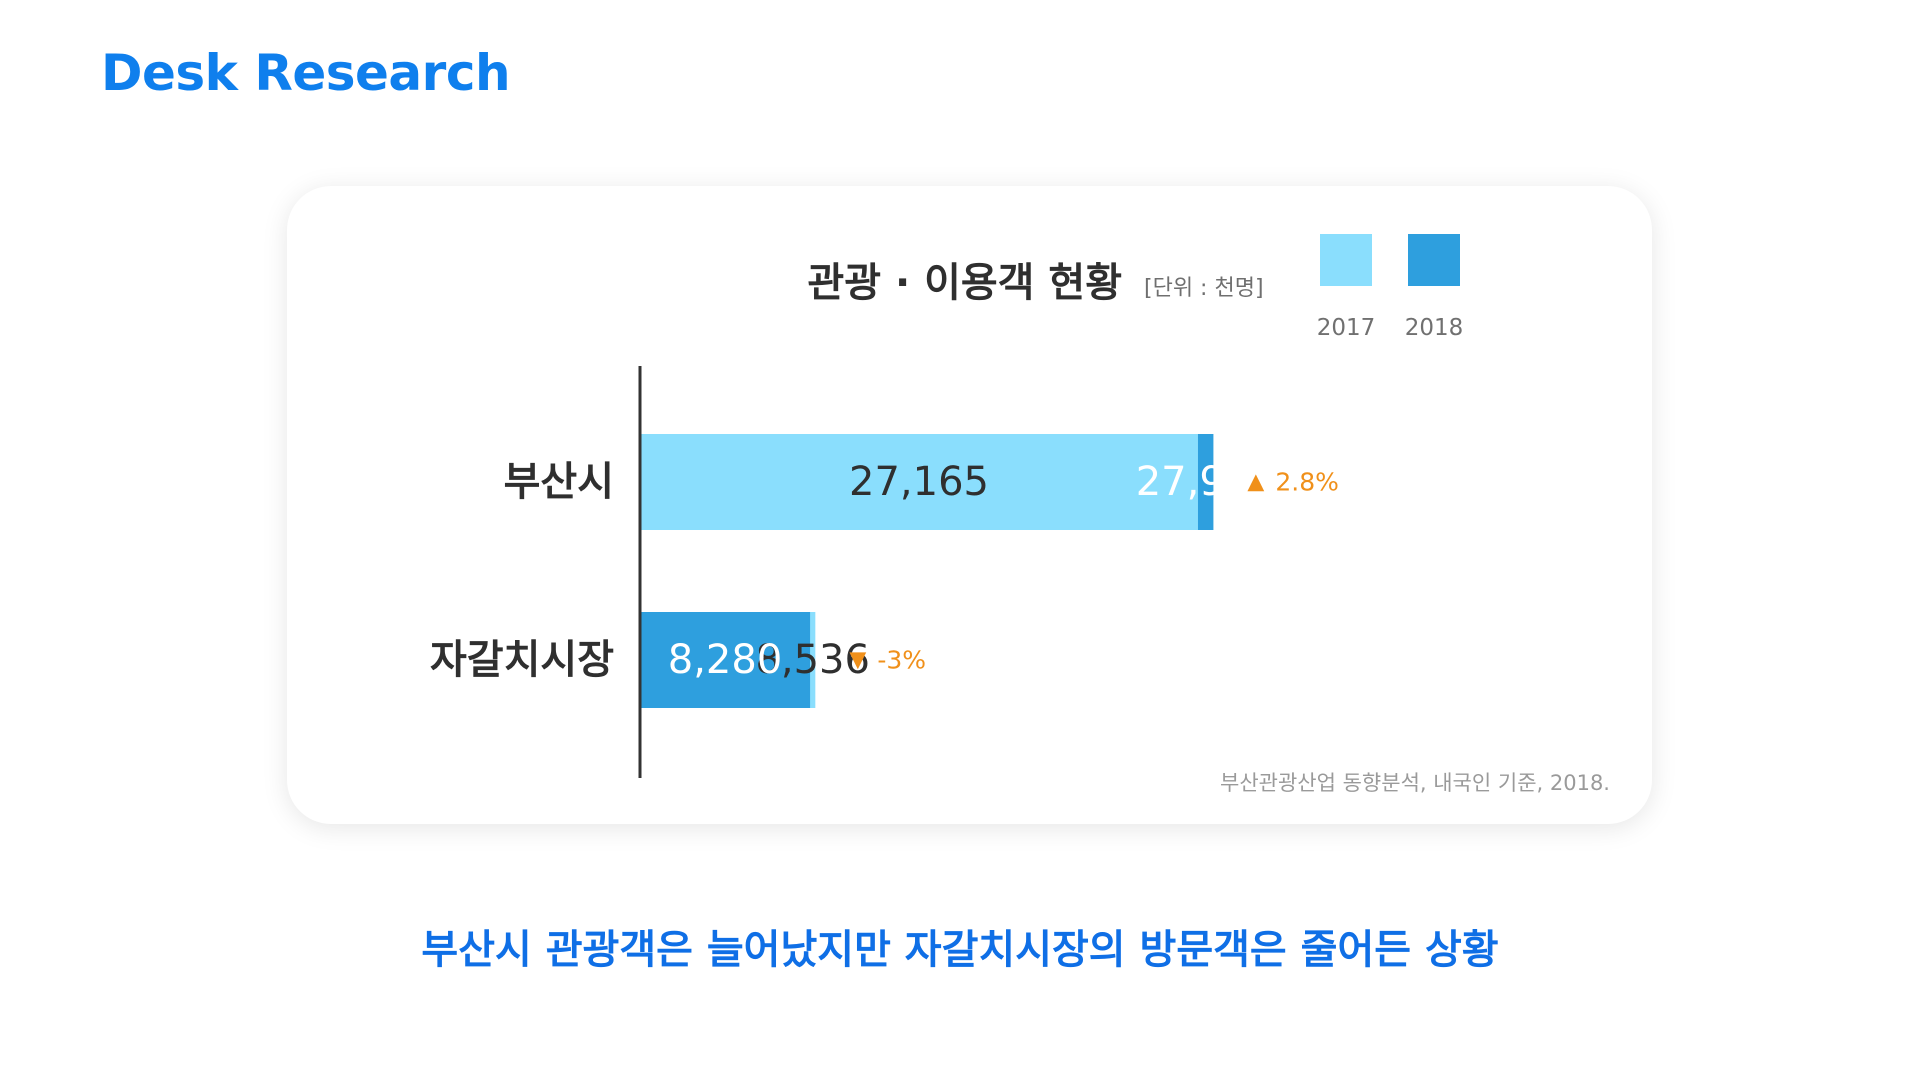  What do you see at coordinates (857, 660) in the screenshot?
I see `change-down-icon: ▼` at bounding box center [857, 660].